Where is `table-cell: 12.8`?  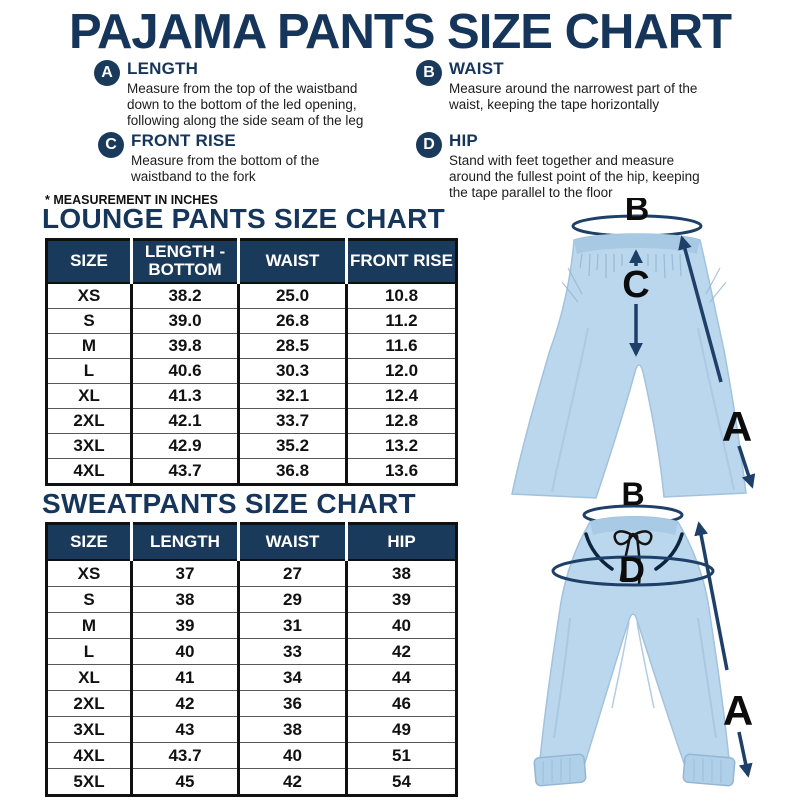
table-cell: 12.8 is located at coordinates (401, 420).